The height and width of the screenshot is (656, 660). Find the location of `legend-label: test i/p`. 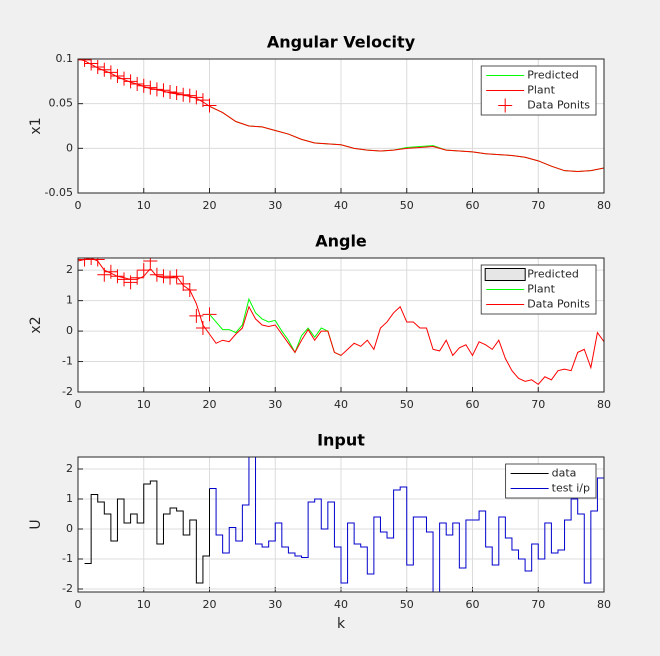

legend-label: test i/p is located at coordinates (571, 488).